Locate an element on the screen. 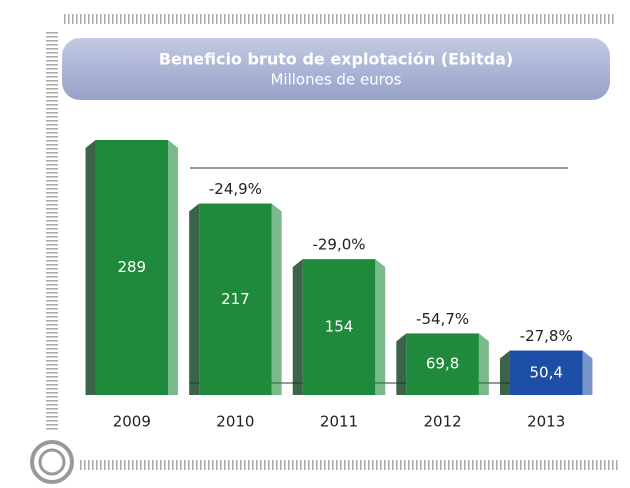 This screenshot has height=488, width=630. x-tick-label: 2009 is located at coordinates (132, 422).